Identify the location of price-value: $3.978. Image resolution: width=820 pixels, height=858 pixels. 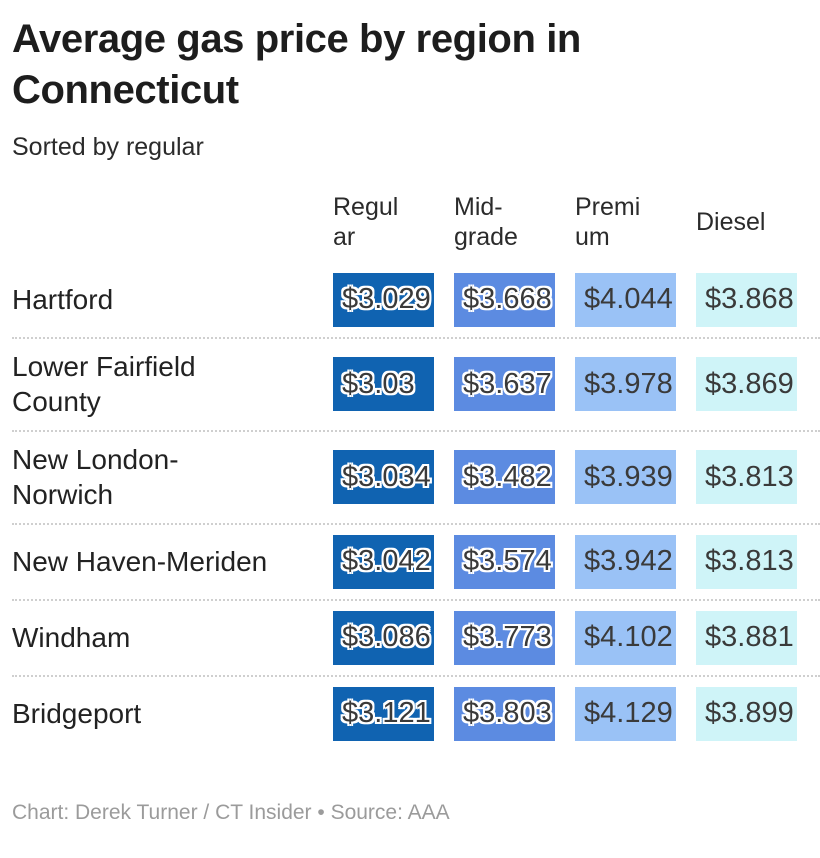
(628, 383).